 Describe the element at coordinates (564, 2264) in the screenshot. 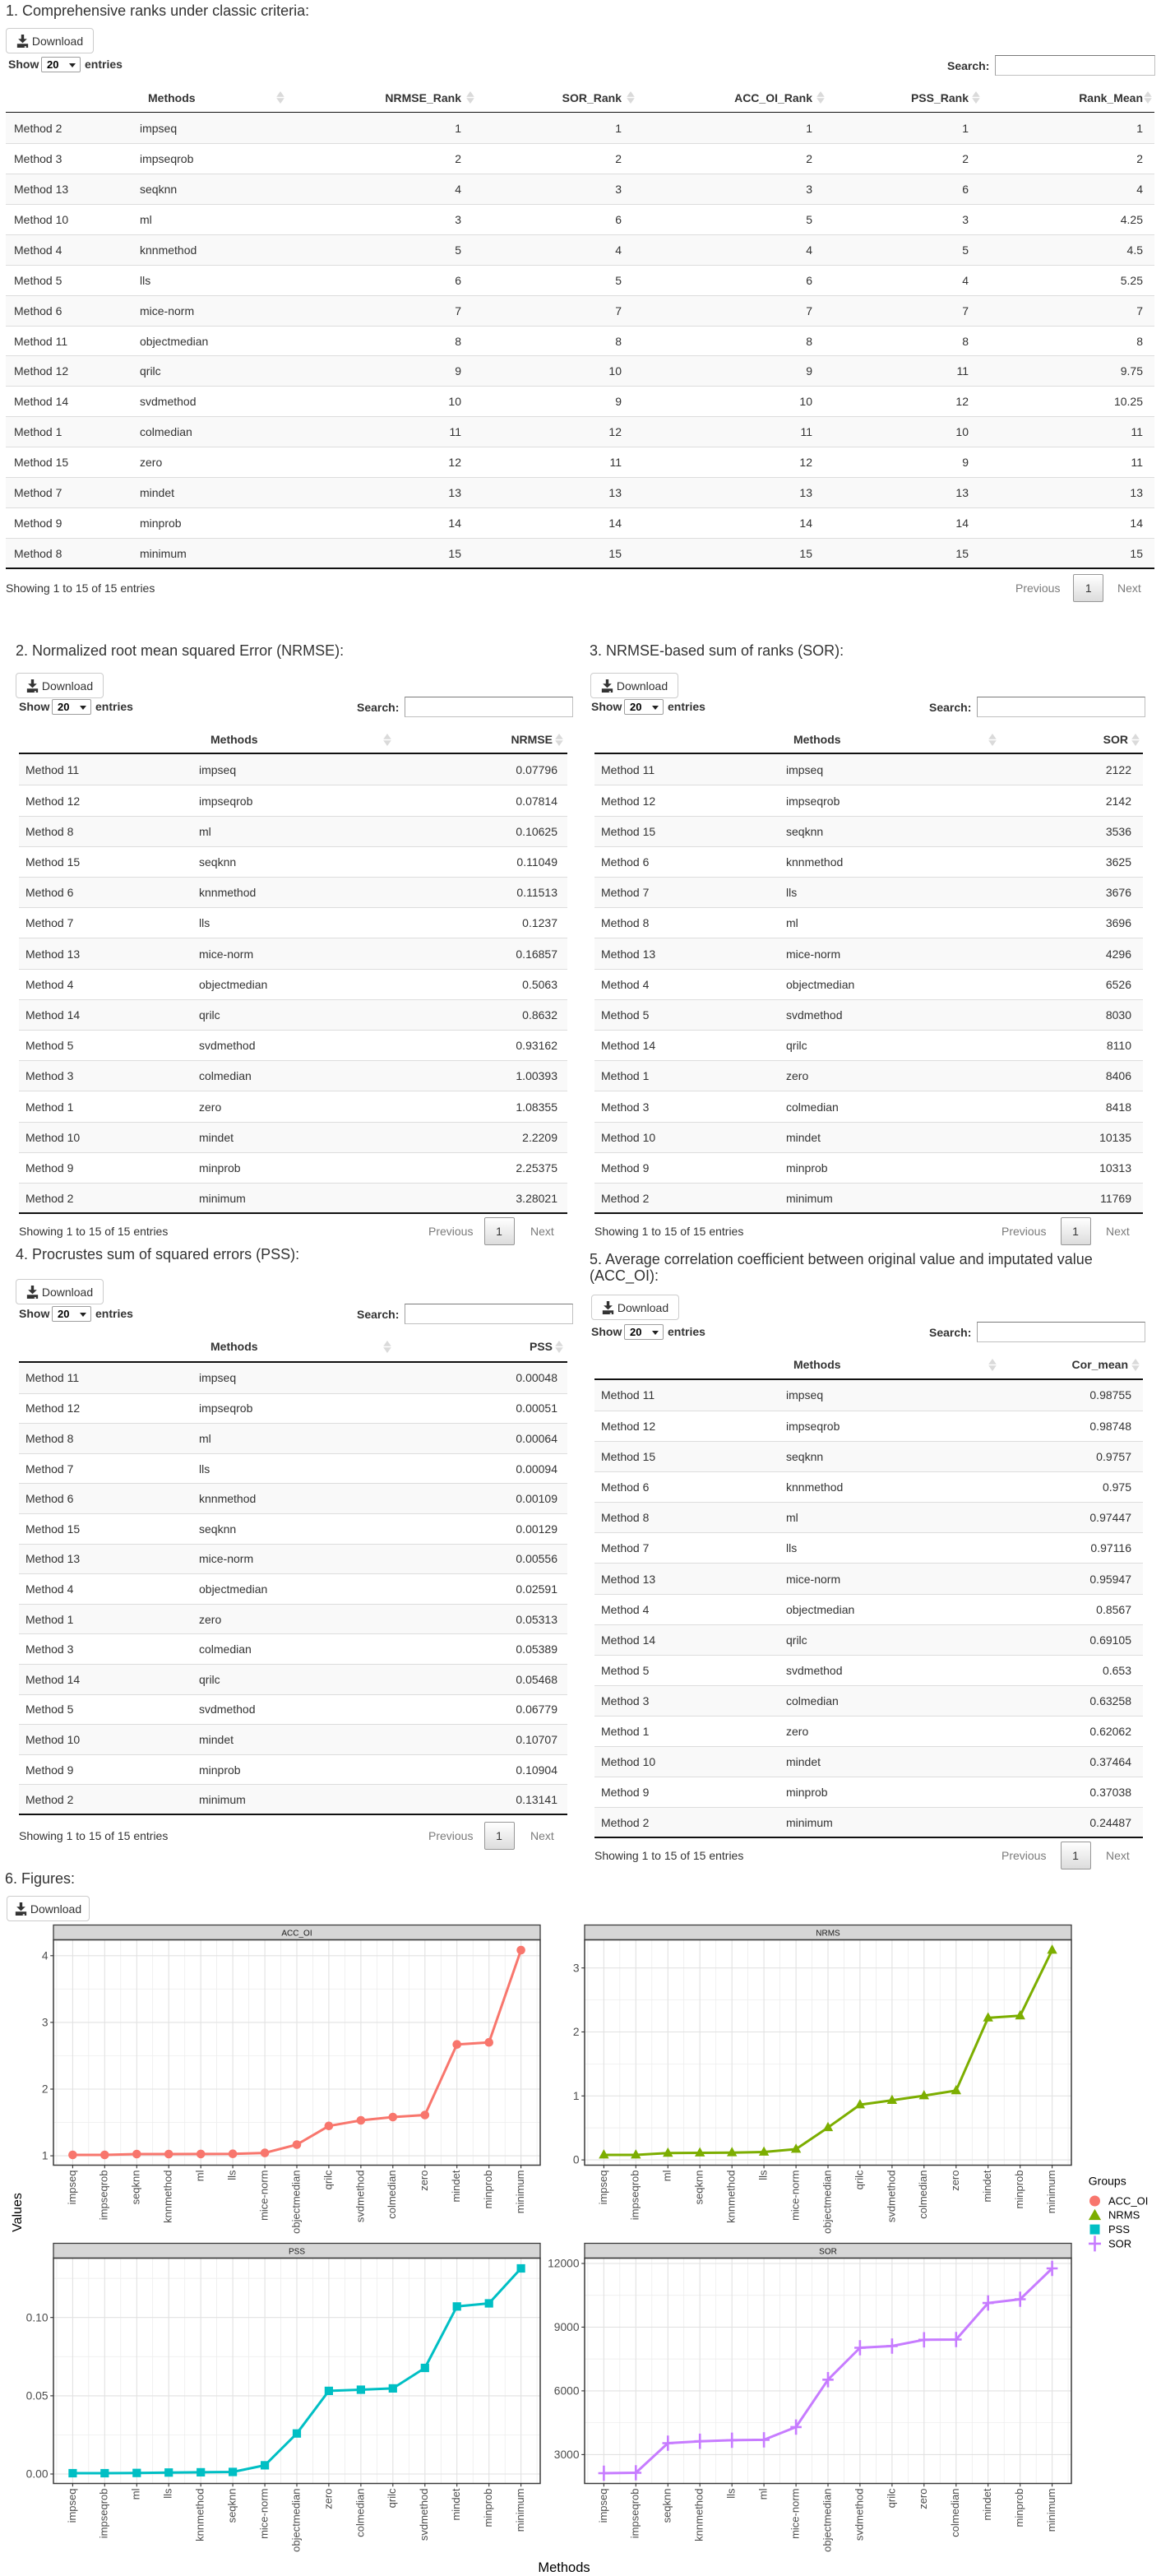

I see `svg-text: 12000` at that location.